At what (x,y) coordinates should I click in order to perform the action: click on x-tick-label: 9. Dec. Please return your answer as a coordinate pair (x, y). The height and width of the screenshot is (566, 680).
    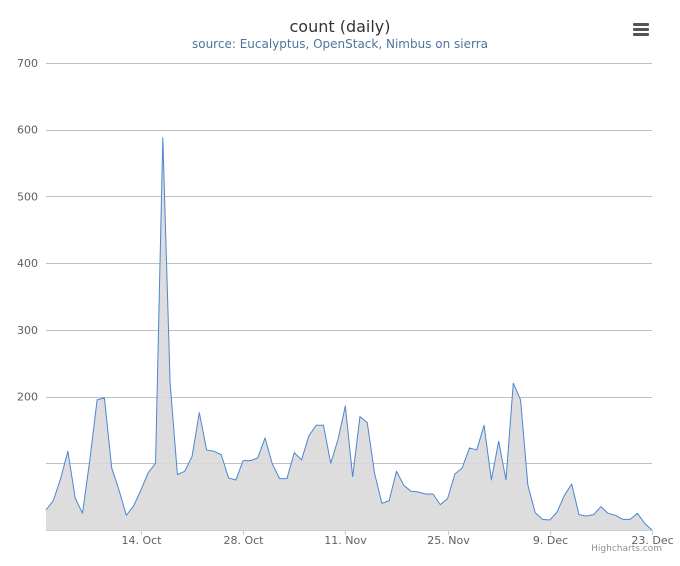
    Looking at the image, I should click on (550, 540).